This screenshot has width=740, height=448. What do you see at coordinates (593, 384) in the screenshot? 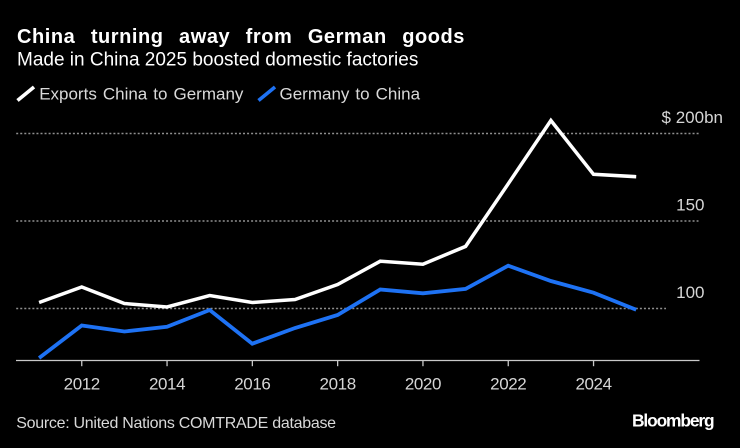
I see `svg-text: 2024` at bounding box center [593, 384].